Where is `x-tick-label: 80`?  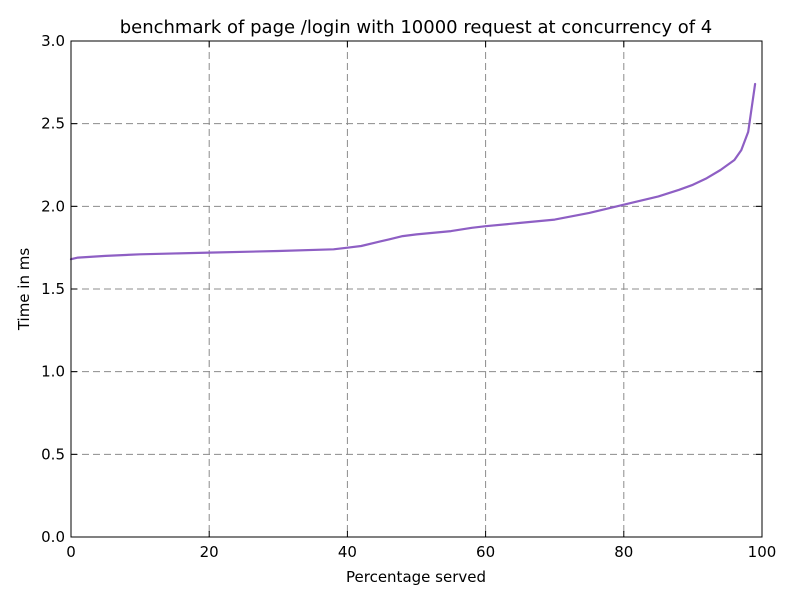 x-tick-label: 80 is located at coordinates (623, 552).